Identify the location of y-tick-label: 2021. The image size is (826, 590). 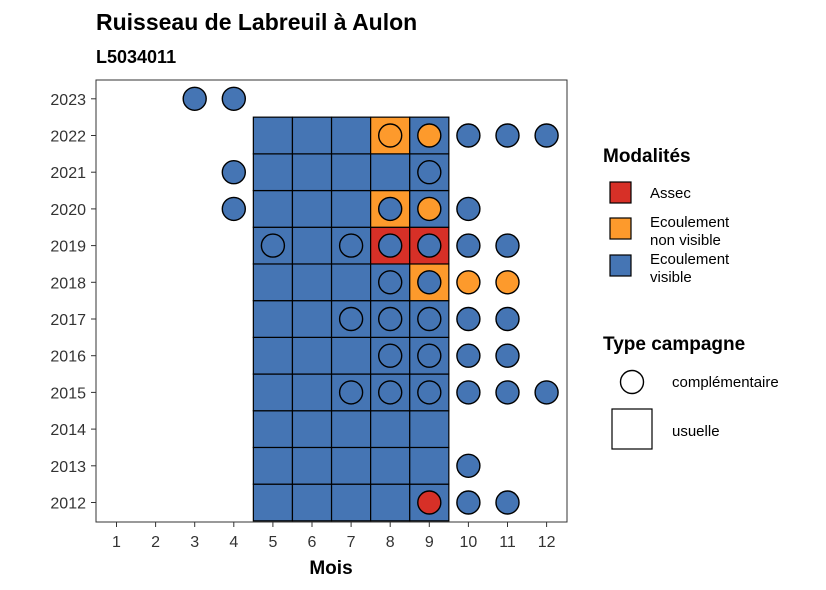
(68, 173).